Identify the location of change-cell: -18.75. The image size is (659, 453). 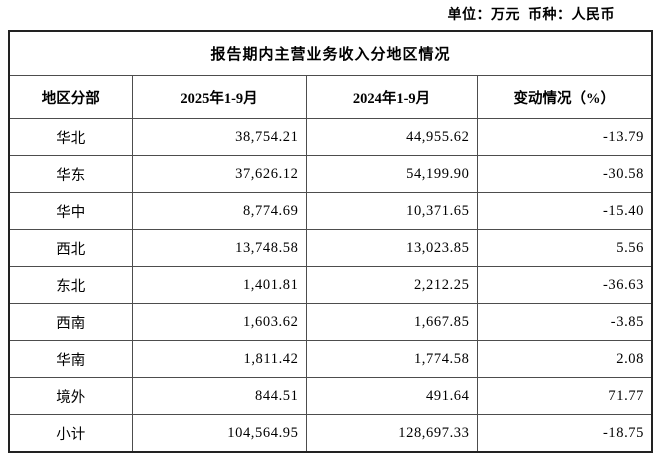
(564, 433).